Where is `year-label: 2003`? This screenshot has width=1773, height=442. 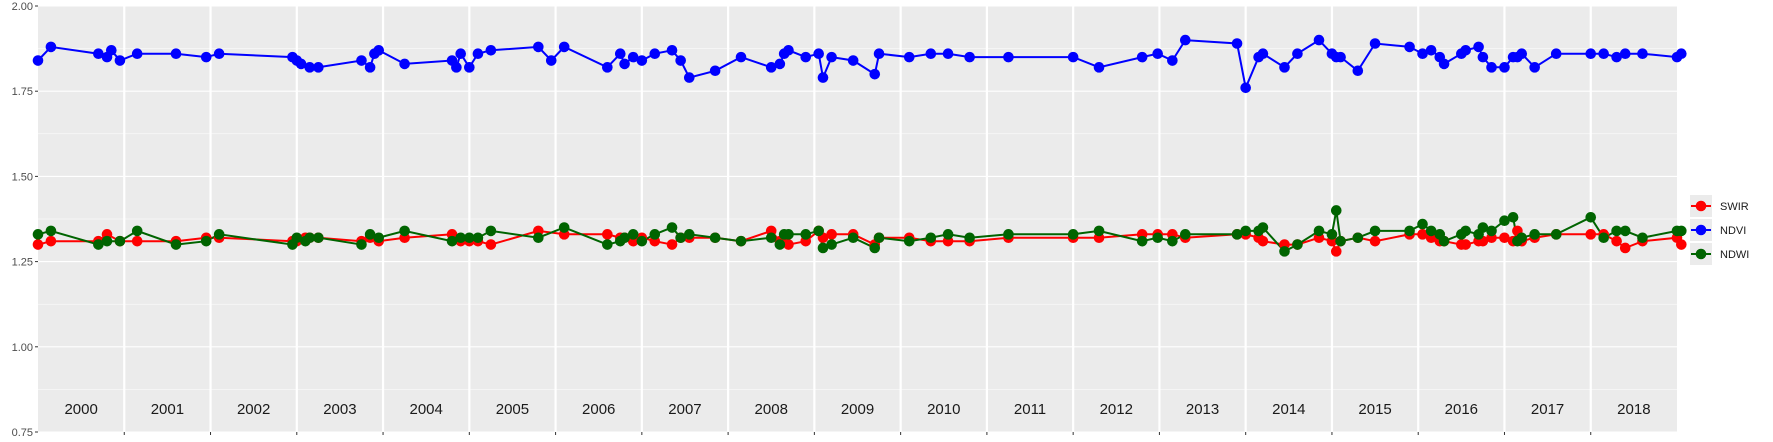 year-label: 2003 is located at coordinates (339, 409).